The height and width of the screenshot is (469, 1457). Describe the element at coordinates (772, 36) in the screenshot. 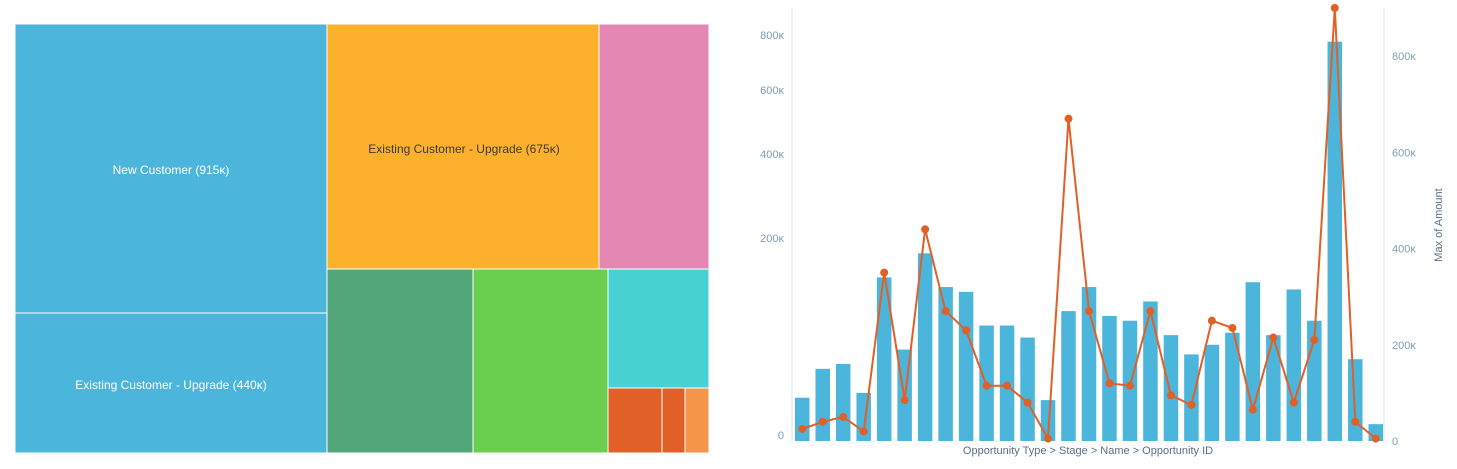

I see `left-tick-800k: 800ĸ` at that location.